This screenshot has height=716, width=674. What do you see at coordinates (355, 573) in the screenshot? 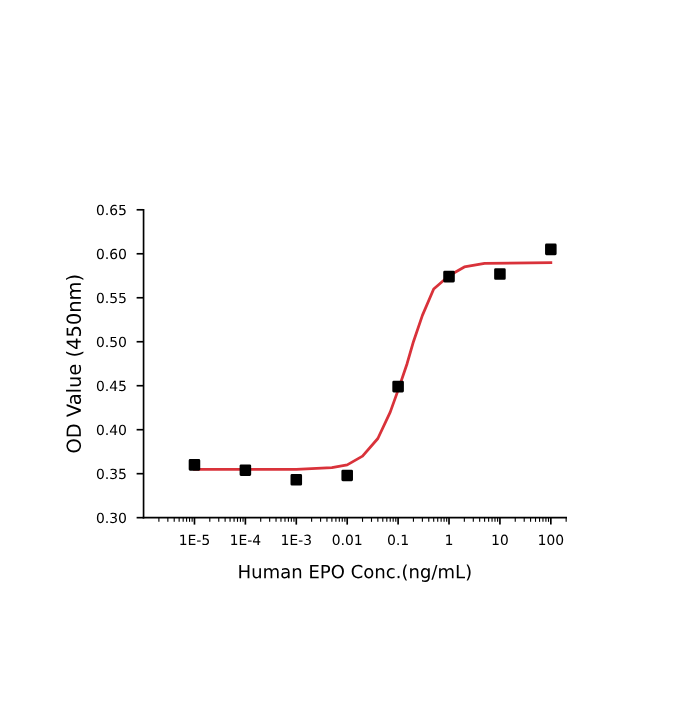
I see `x-axis-title: Human EPO Conc.(ng/mL)` at bounding box center [355, 573].